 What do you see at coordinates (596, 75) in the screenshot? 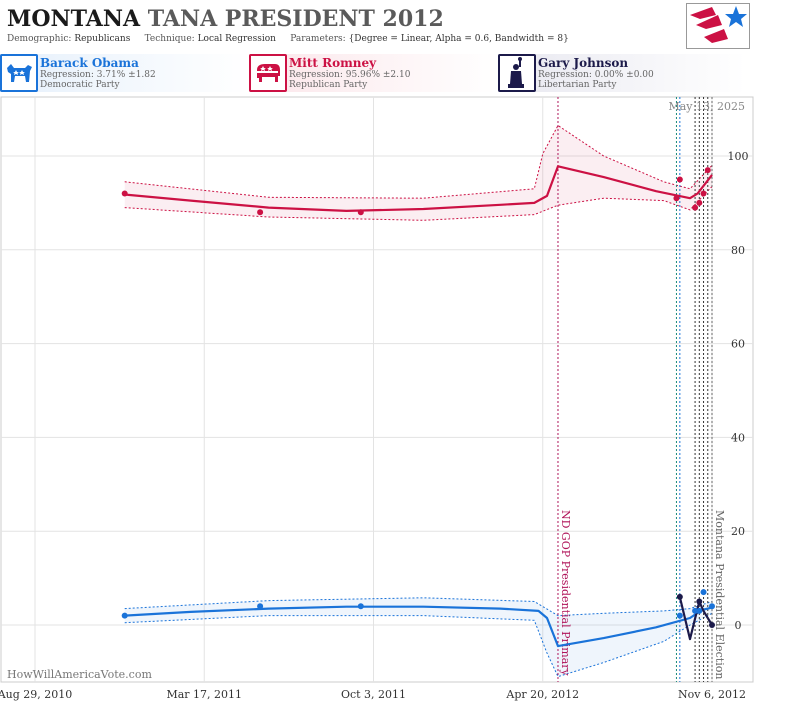
I see `candidate-regression: Regression: 0.00% ±0.00` at bounding box center [596, 75].